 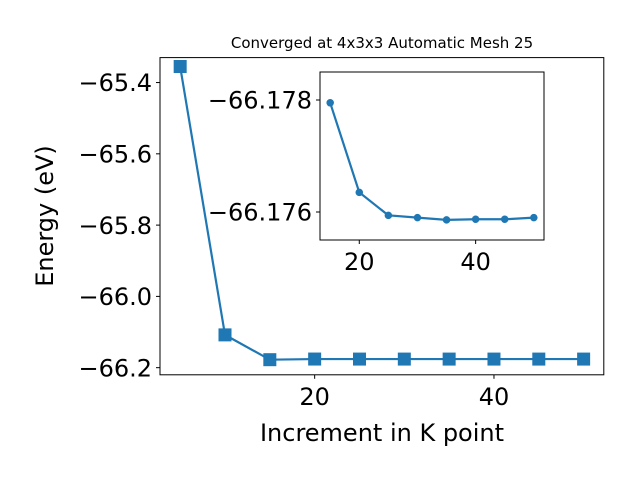 What do you see at coordinates (359, 262) in the screenshot?
I see `inset-x-tick-label: 20` at bounding box center [359, 262].